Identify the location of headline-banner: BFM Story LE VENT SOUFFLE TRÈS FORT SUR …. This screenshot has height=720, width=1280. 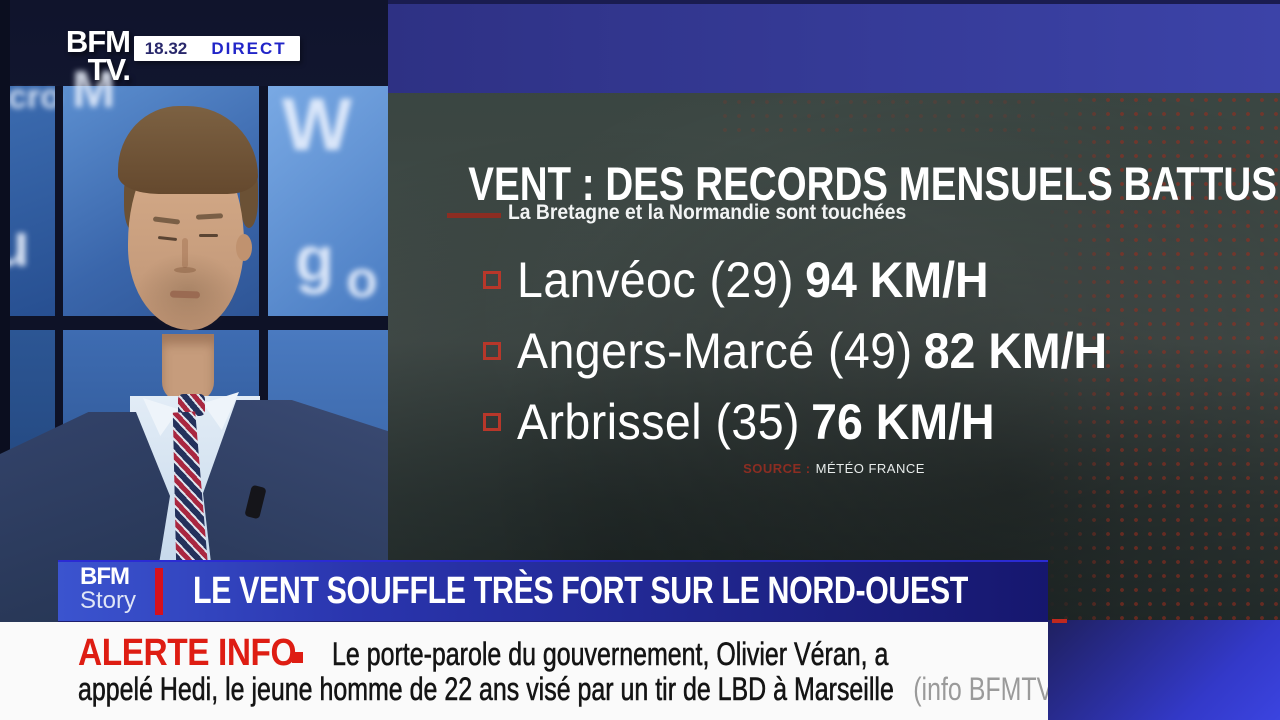
(553, 592).